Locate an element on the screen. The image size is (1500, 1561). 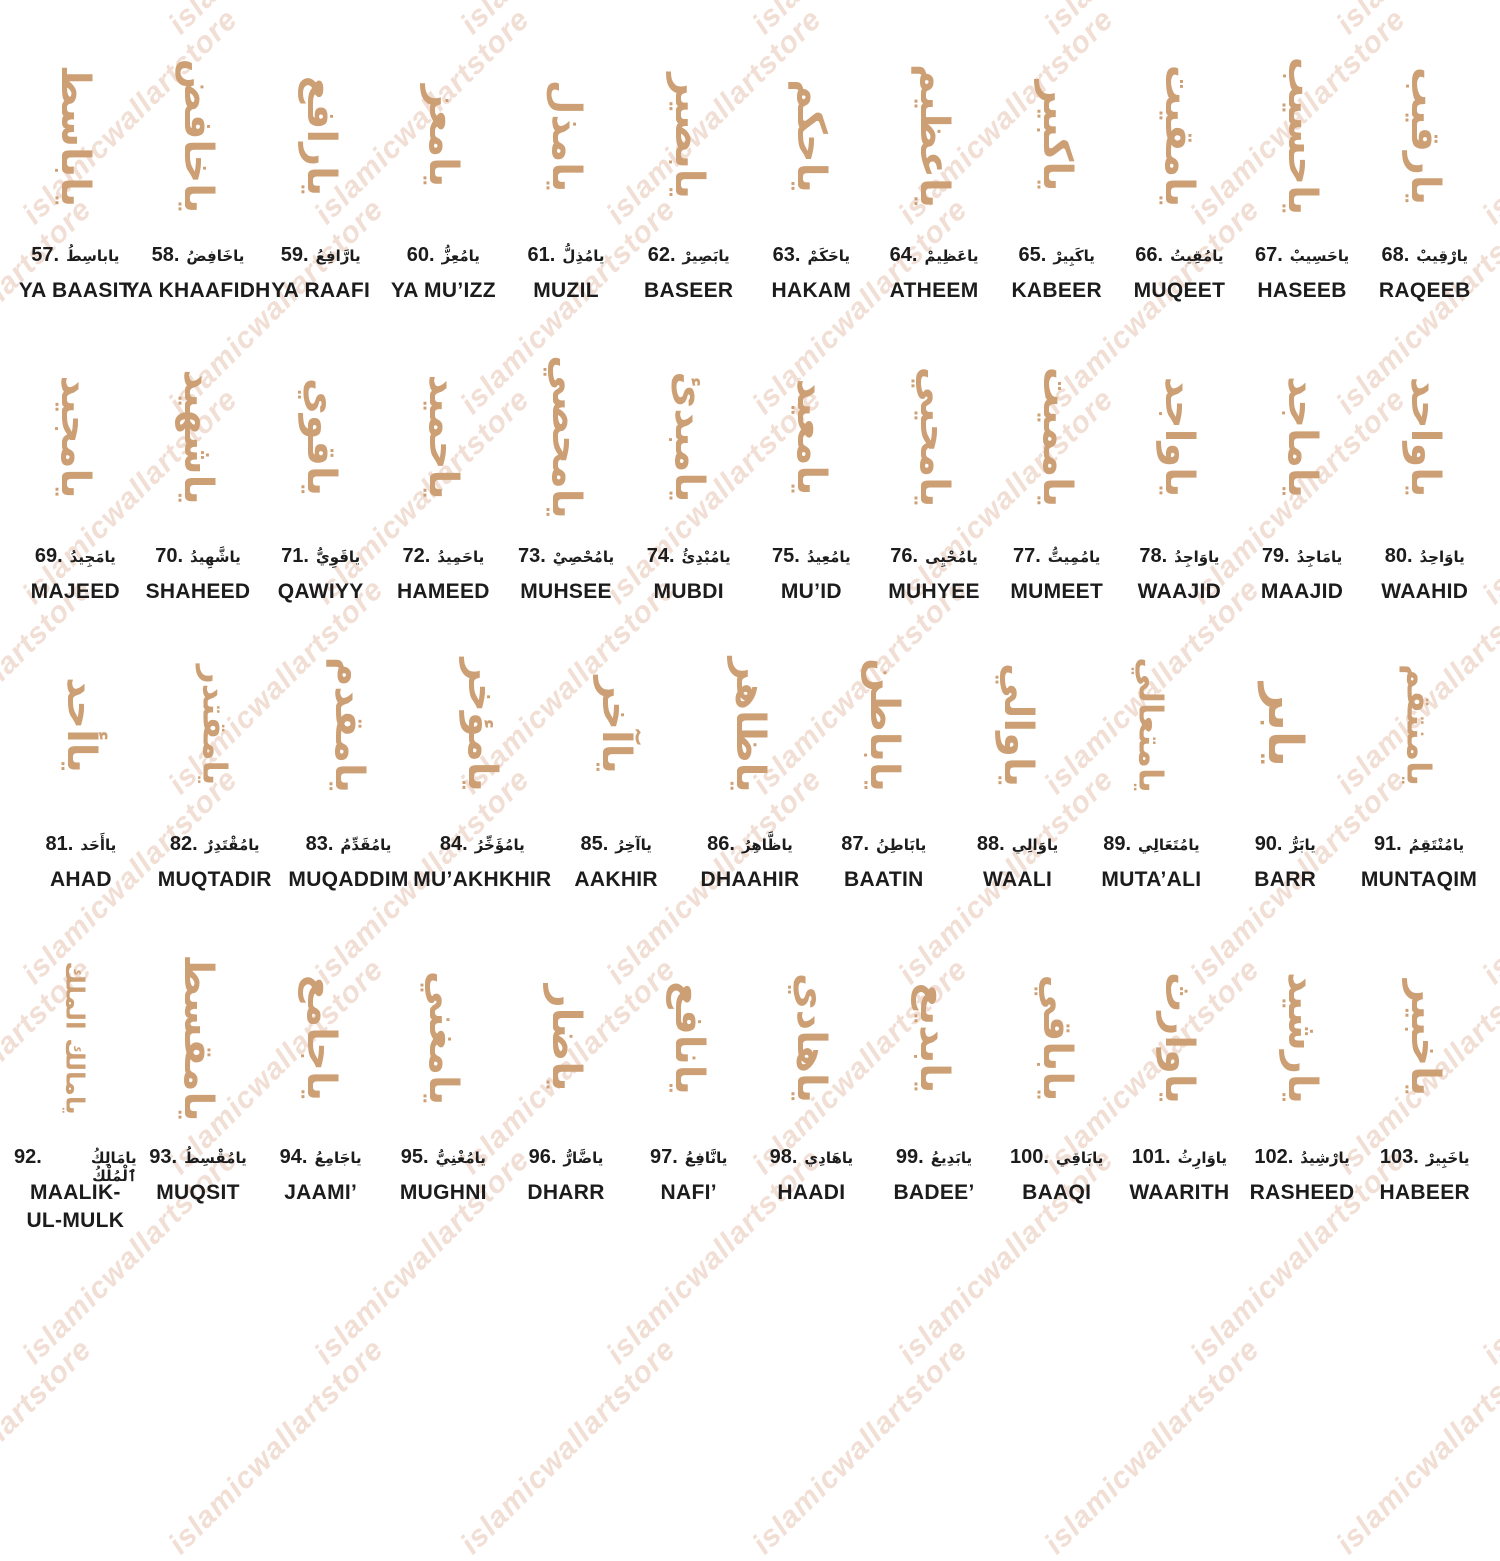
calligraphy-glyph: ياخبير is located at coordinates (1424, 1038).